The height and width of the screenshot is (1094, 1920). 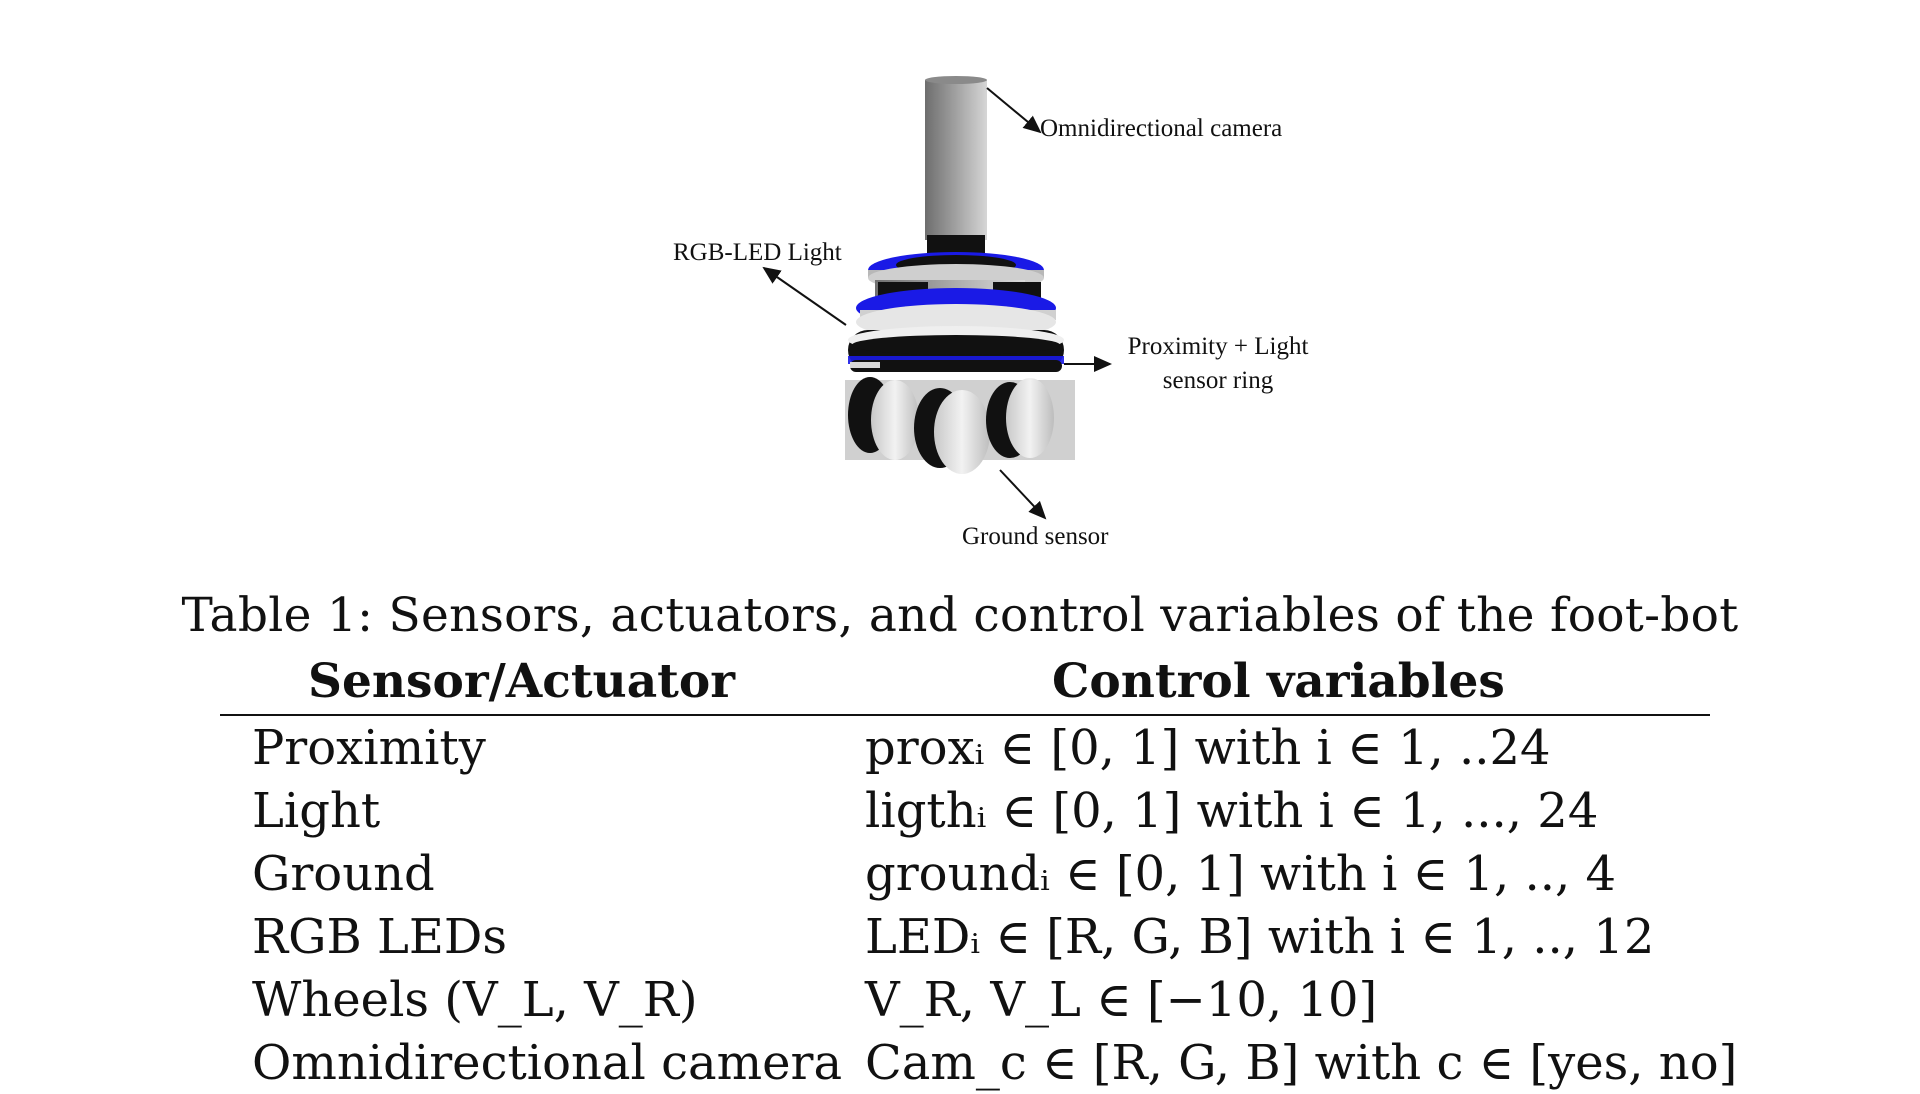 What do you see at coordinates (960, 425) in the screenshot?
I see `wheels` at bounding box center [960, 425].